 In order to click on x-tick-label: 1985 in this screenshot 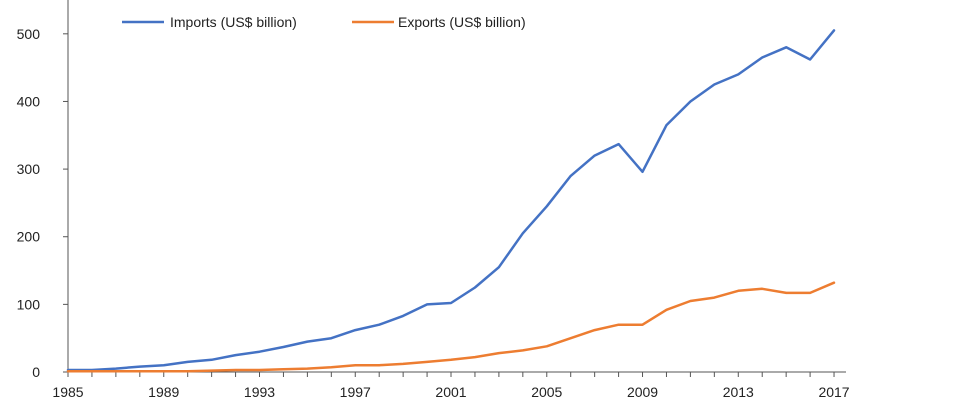, I will do `click(67, 392)`.